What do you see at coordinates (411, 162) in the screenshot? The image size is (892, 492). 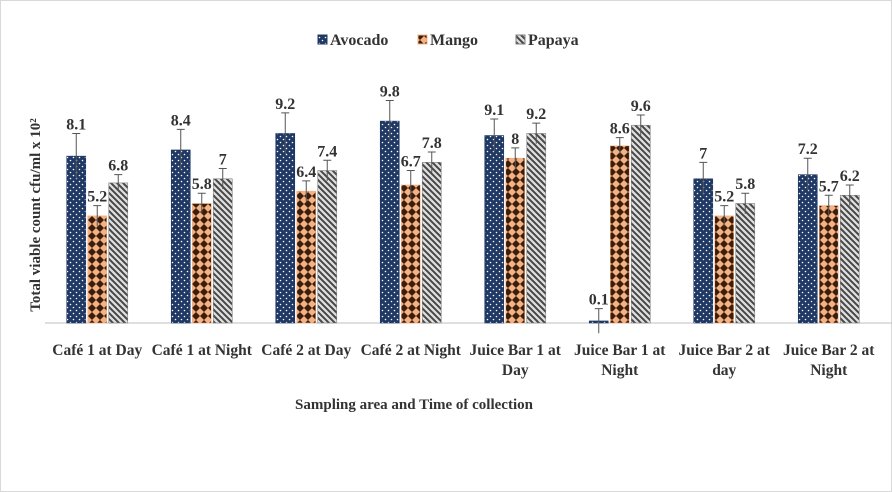 I see `data-label: 6.7` at bounding box center [411, 162].